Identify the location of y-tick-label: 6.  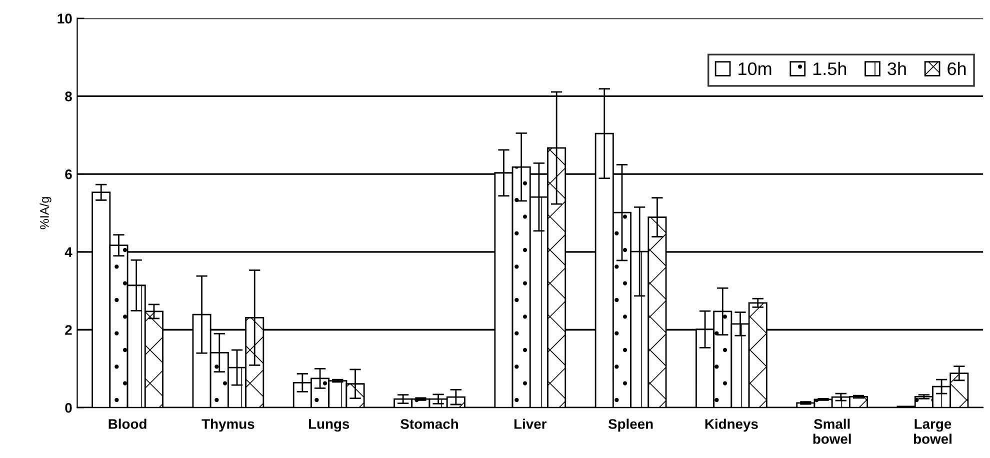
(68, 174).